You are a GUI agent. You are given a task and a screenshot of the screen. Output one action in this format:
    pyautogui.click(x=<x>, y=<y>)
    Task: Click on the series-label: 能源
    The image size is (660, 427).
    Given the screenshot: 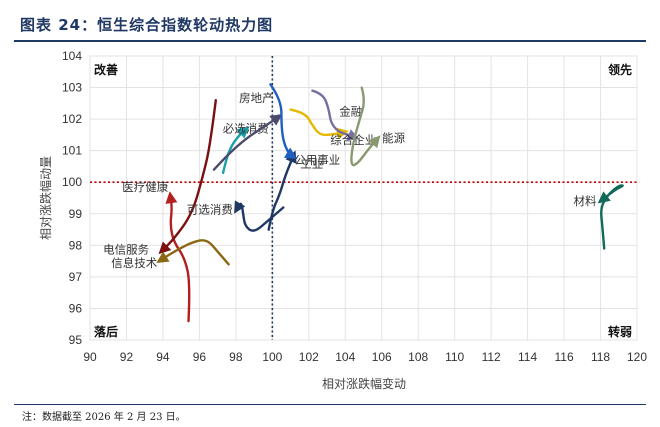 What is the action you would take?
    pyautogui.click(x=393, y=138)
    